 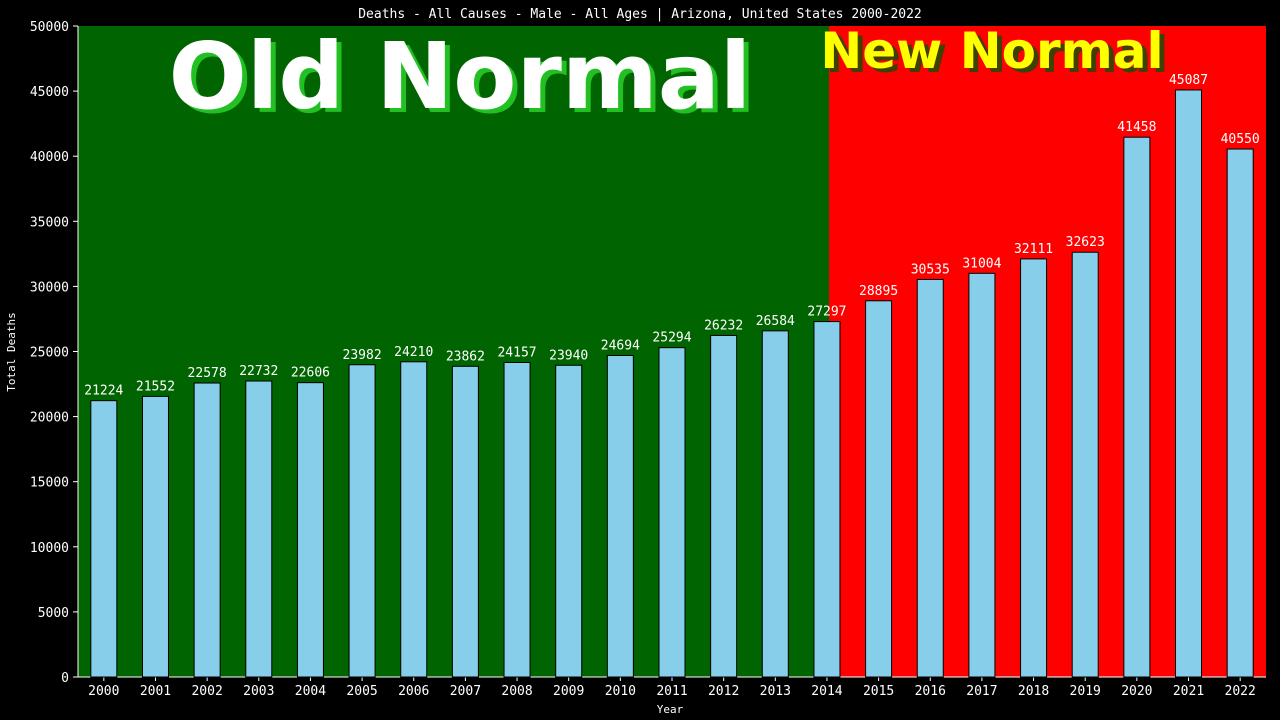 What do you see at coordinates (460, 76) in the screenshot?
I see `annotation: Old Normal` at bounding box center [460, 76].